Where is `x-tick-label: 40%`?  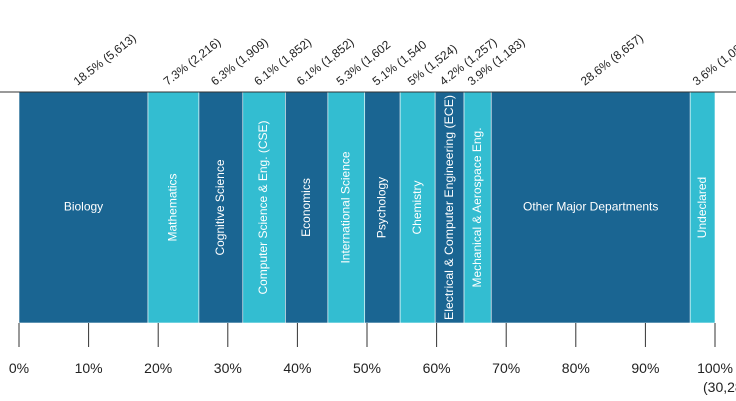
x-tick-label: 40% is located at coordinates (297, 368).